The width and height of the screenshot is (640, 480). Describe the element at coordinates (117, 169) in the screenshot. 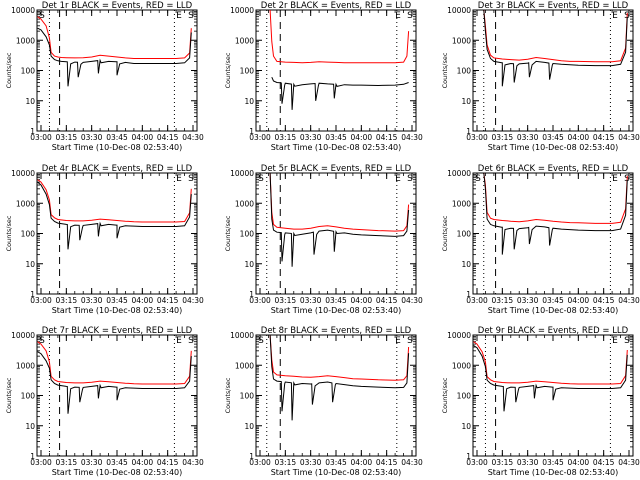

I see `chart-title: Det 4r BLACK = Events, RED = LLD` at that location.